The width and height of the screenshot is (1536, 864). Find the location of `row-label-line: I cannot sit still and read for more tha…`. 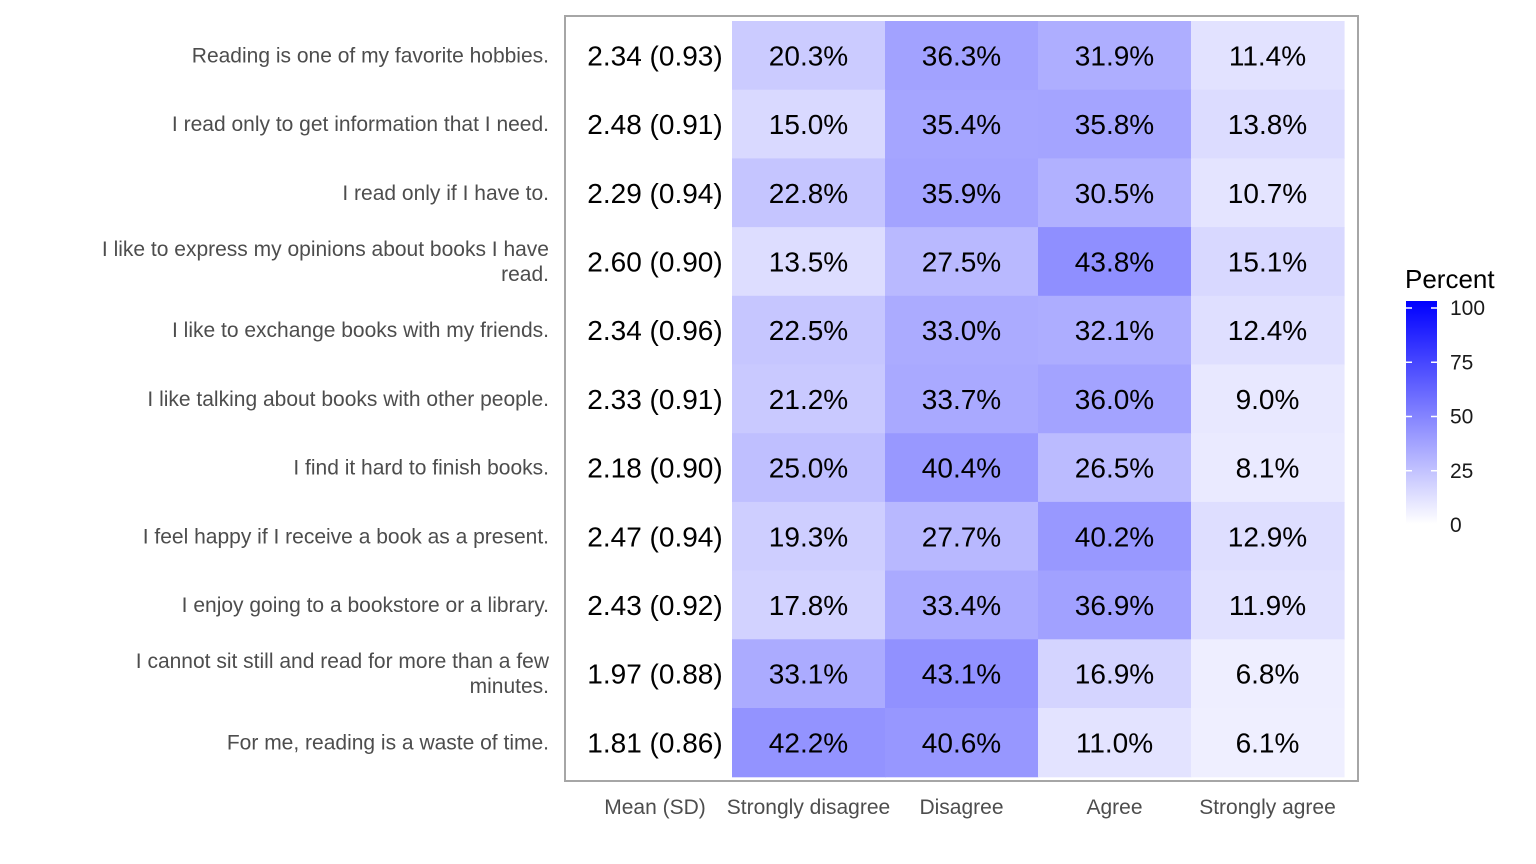

row-label-line: I cannot sit still and read for more tha… is located at coordinates (343, 661).